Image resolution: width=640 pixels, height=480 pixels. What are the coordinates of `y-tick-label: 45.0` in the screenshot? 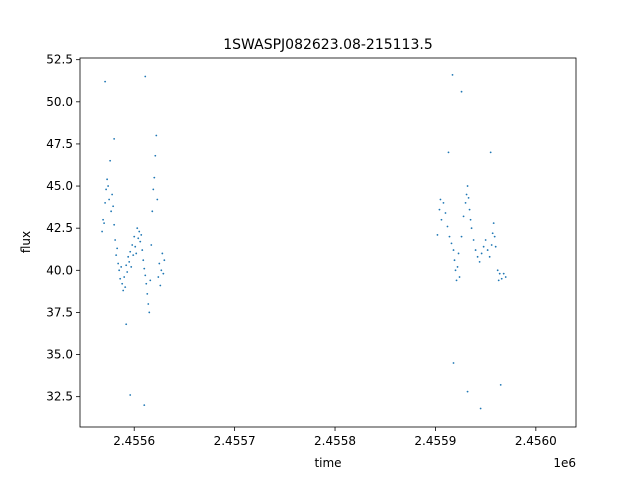 It's located at (59, 186).